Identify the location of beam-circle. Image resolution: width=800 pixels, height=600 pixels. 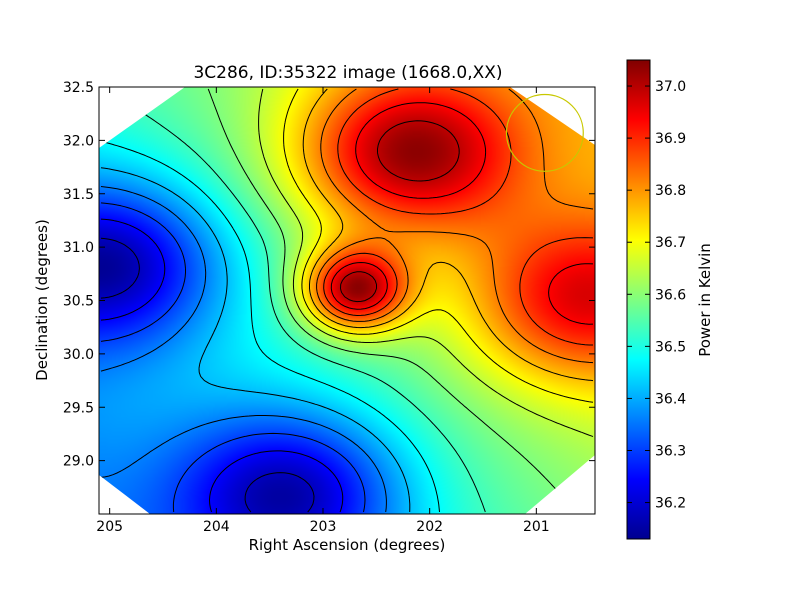
(544, 132).